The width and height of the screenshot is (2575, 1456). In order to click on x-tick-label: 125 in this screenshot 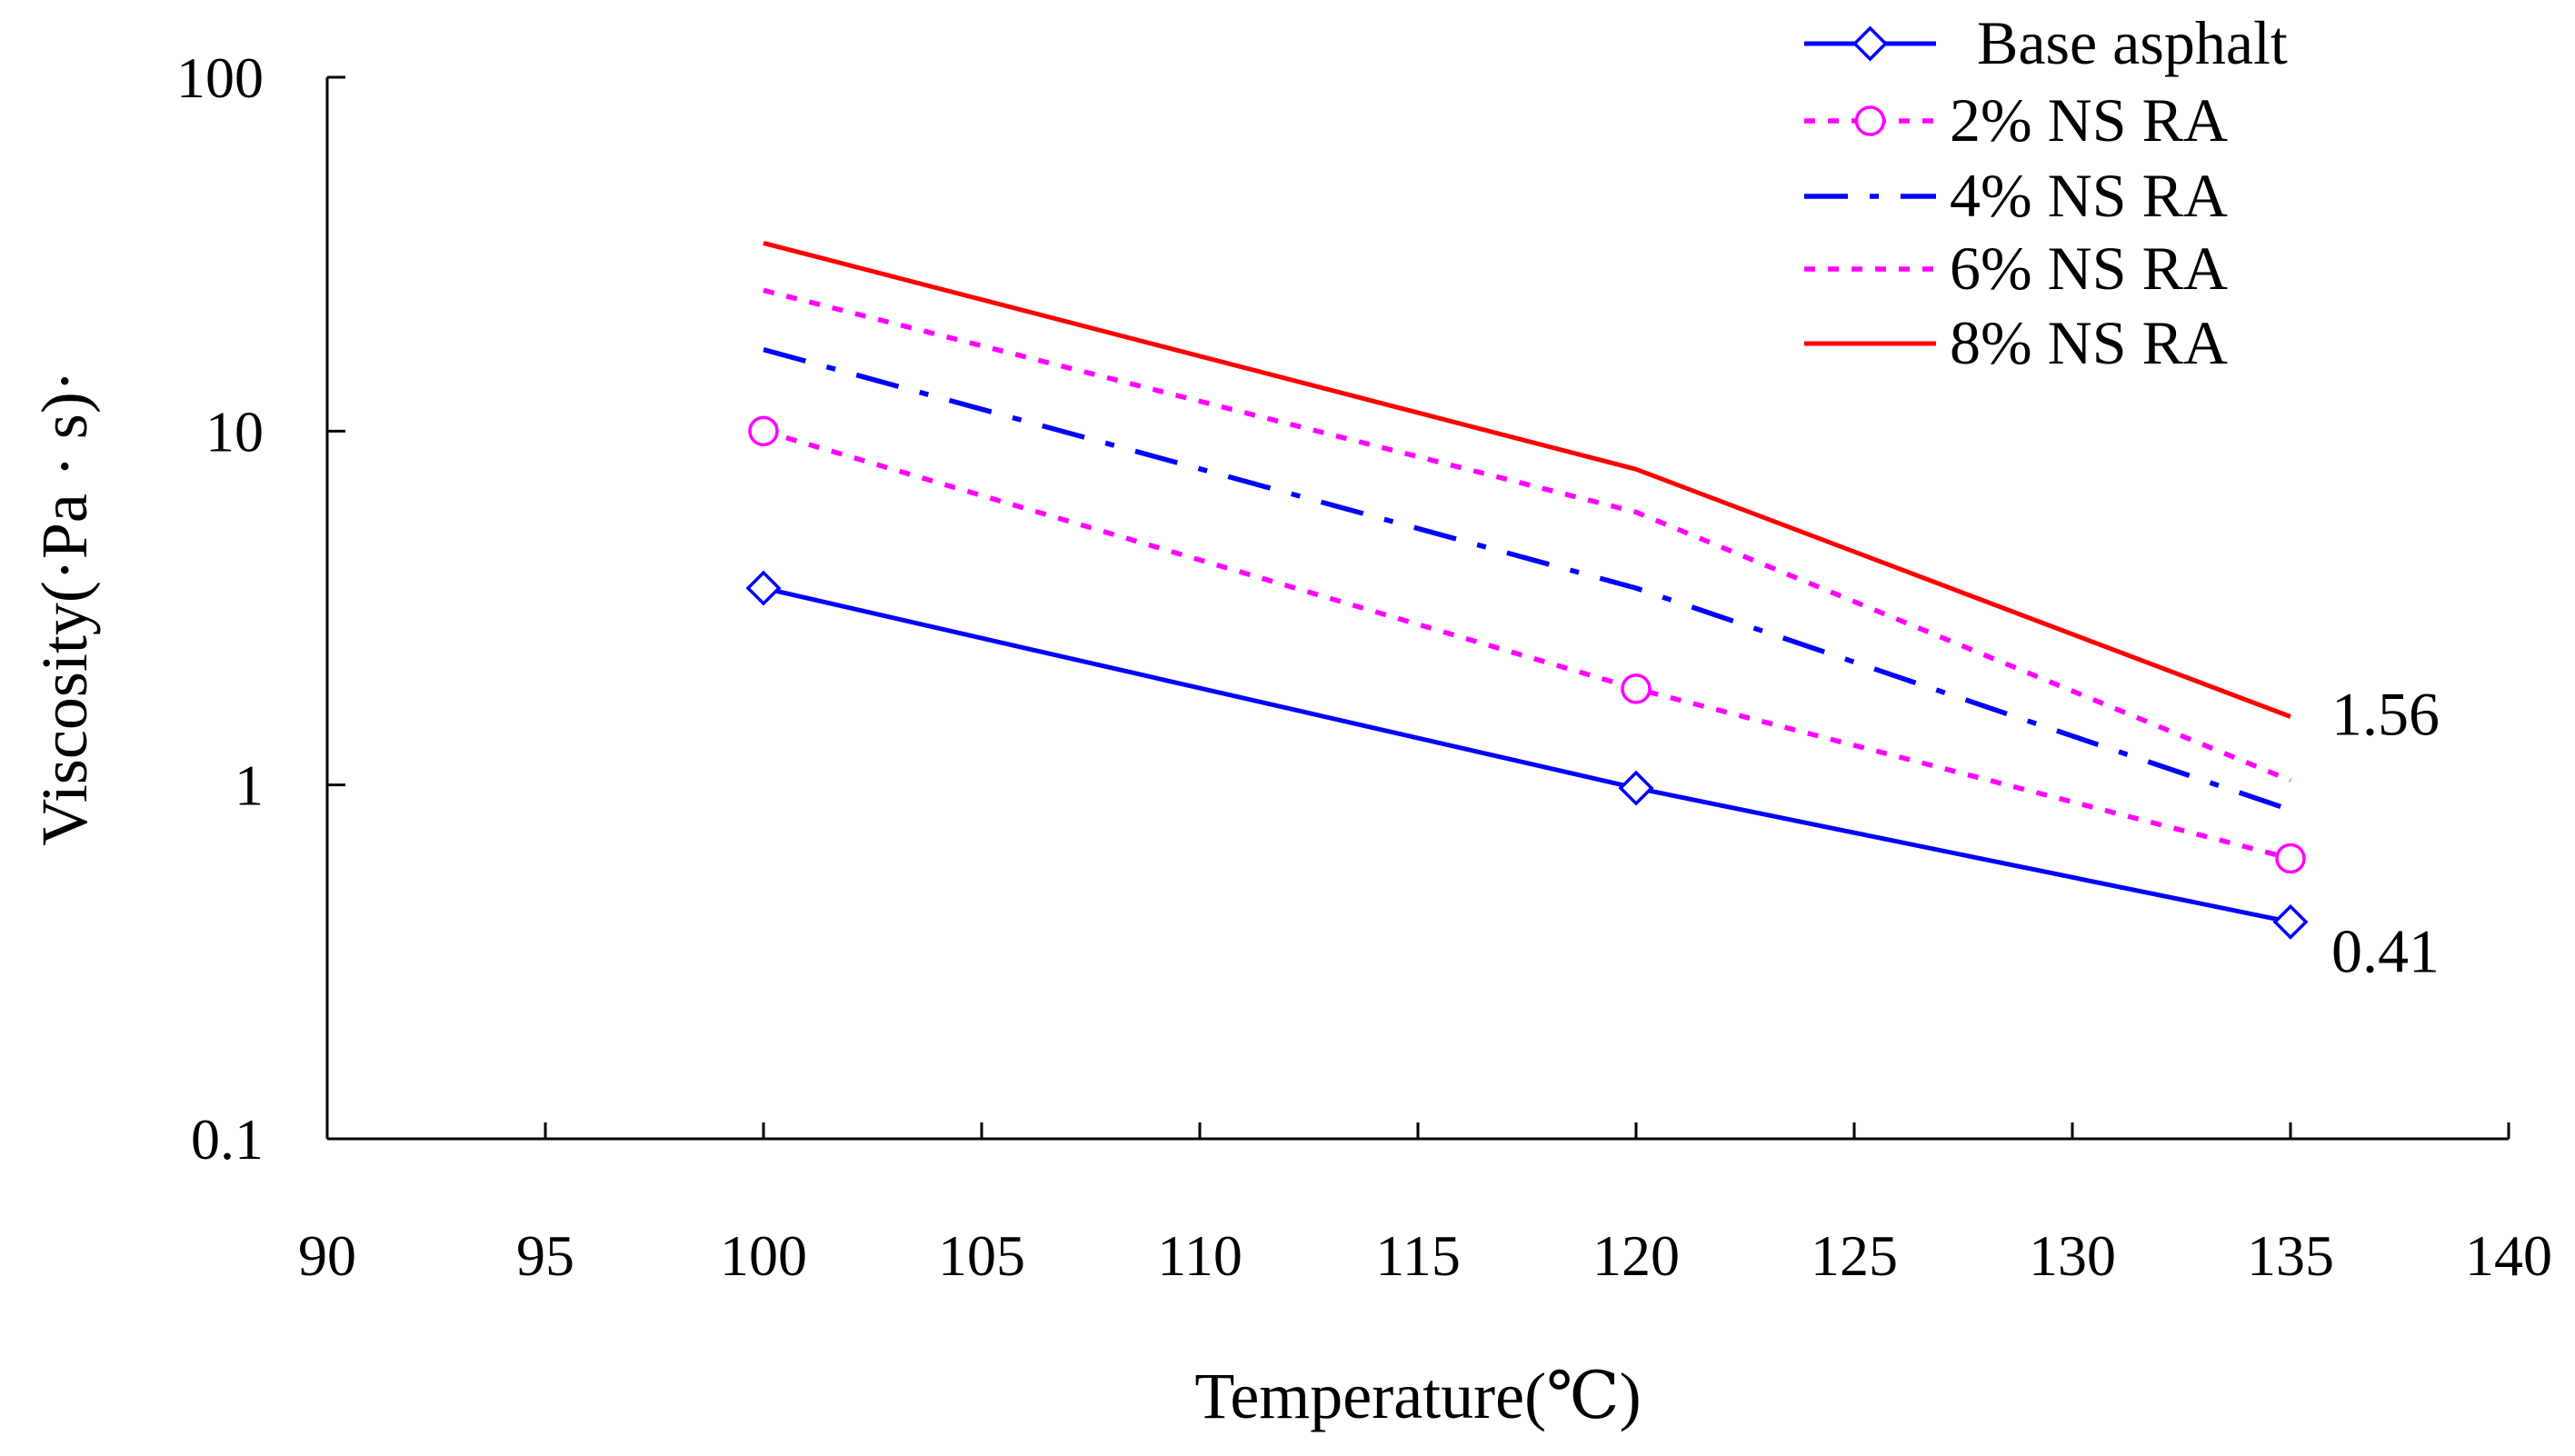, I will do `click(1854, 1256)`.